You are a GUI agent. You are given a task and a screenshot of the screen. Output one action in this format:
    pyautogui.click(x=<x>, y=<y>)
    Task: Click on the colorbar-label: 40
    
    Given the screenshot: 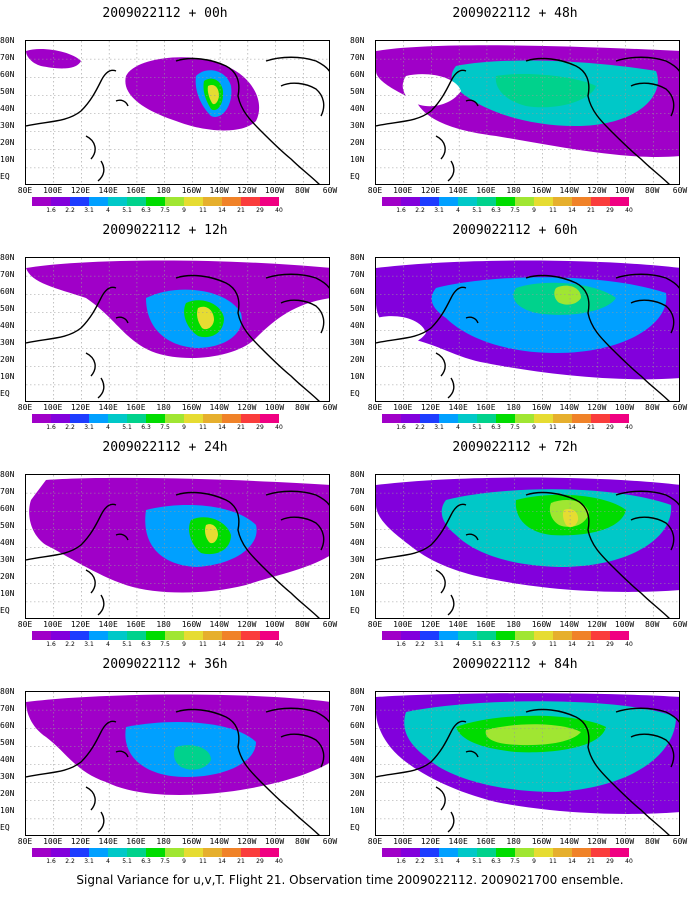 What is the action you would take?
    pyautogui.click(x=279, y=427)
    